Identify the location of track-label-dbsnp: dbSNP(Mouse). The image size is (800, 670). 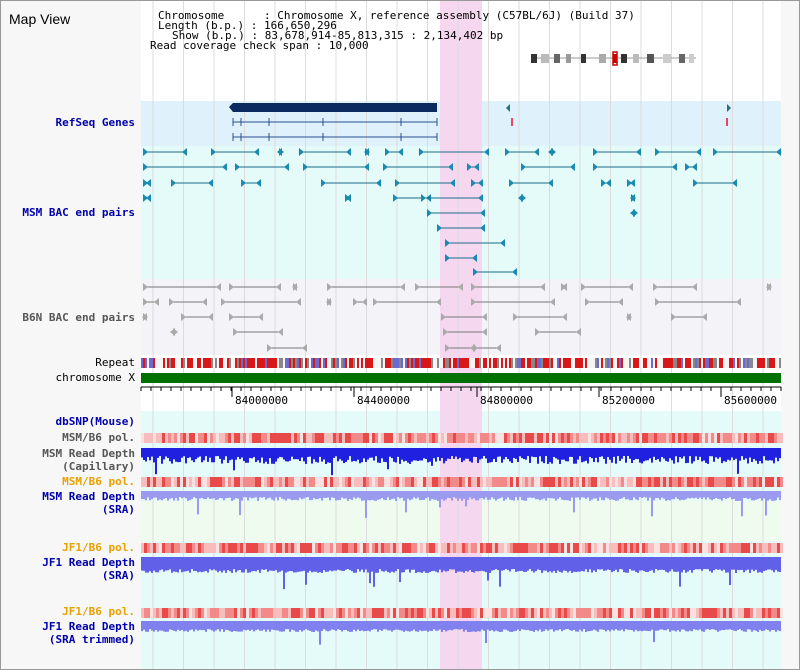
(95, 421).